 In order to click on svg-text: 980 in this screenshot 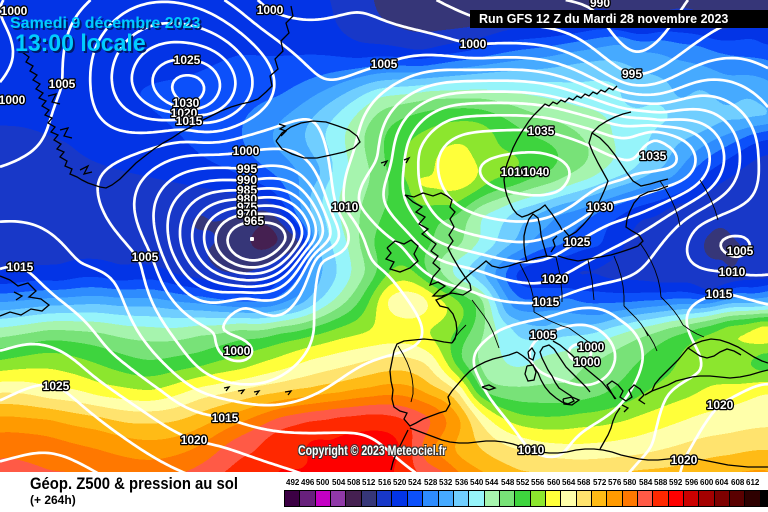, I will do `click(247, 199)`.